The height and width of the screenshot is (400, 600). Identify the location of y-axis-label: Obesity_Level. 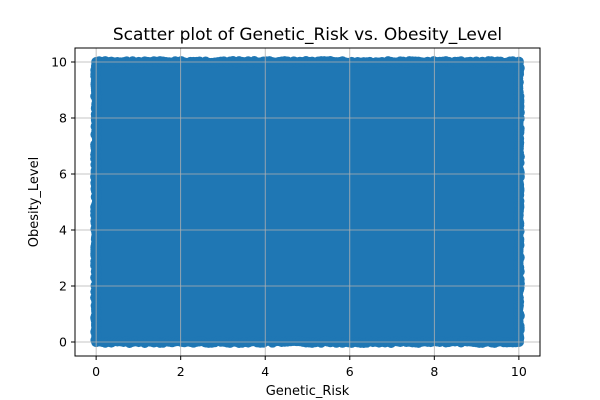
(34, 202).